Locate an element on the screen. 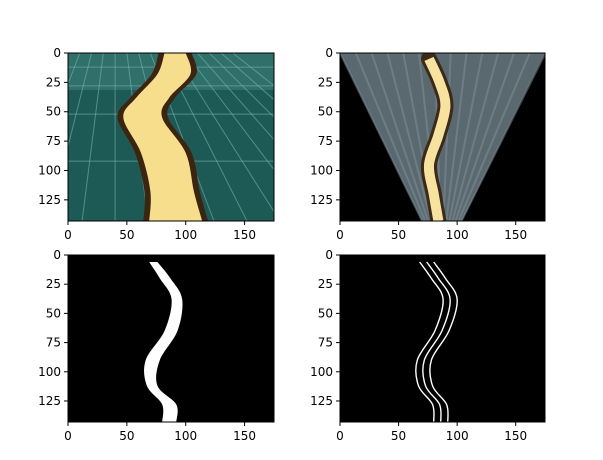  background is located at coordinates (442, 338).